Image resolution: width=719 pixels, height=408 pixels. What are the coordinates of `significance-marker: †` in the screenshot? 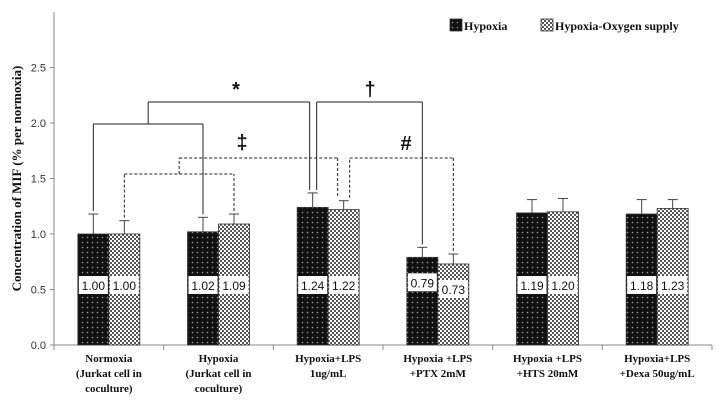 It's located at (369, 90).